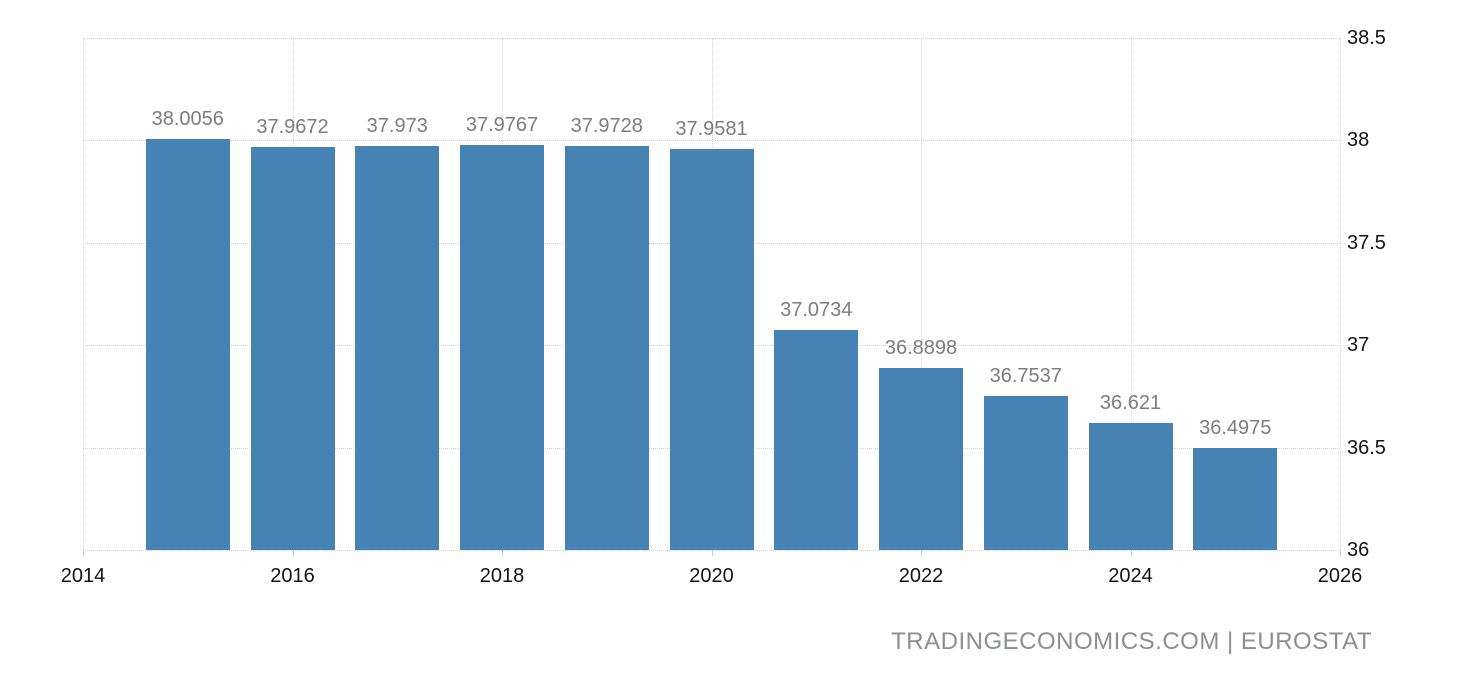 This screenshot has width=1460, height=680. Describe the element at coordinates (502, 576) in the screenshot. I see `x-tick-label-2018: 2018` at that location.